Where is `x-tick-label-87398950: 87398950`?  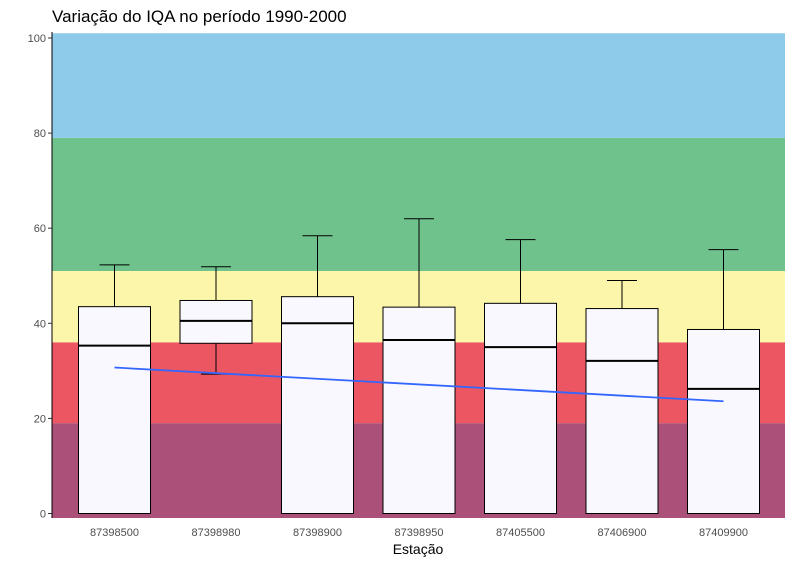
x-tick-label-87398950: 87398950 is located at coordinates (419, 533).